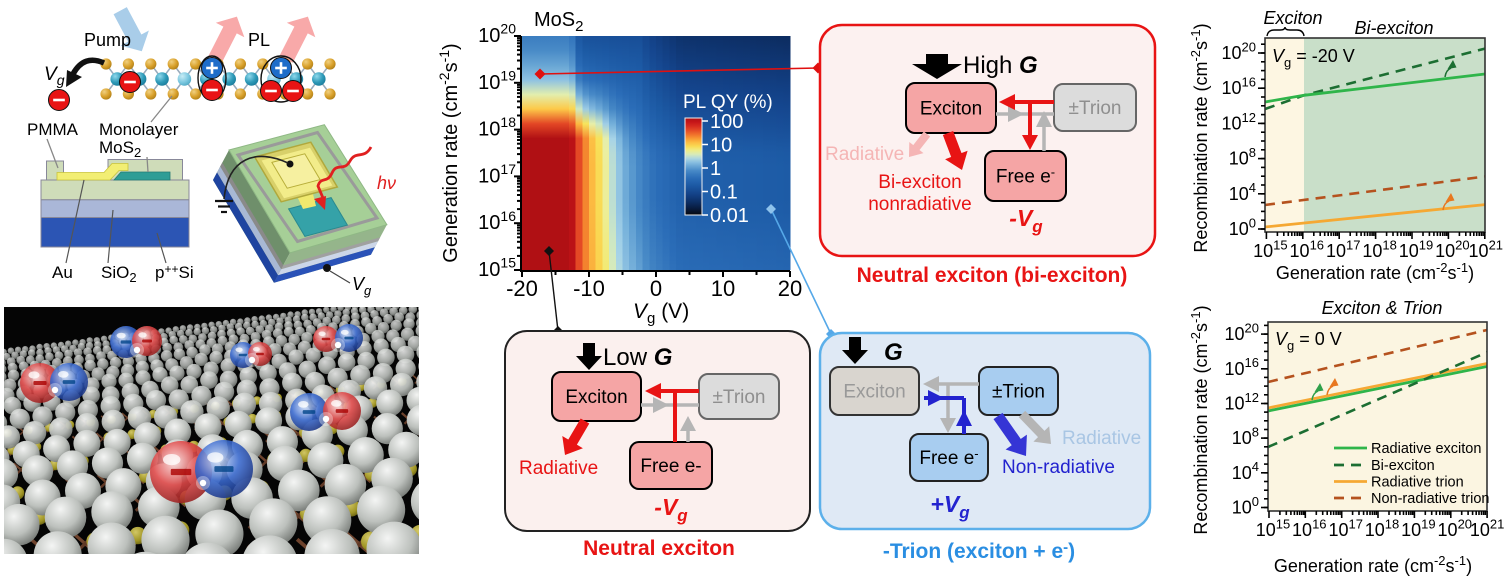  Describe the element at coordinates (728, 102) in the screenshot. I see `svg-text: PL QY (%)` at that location.